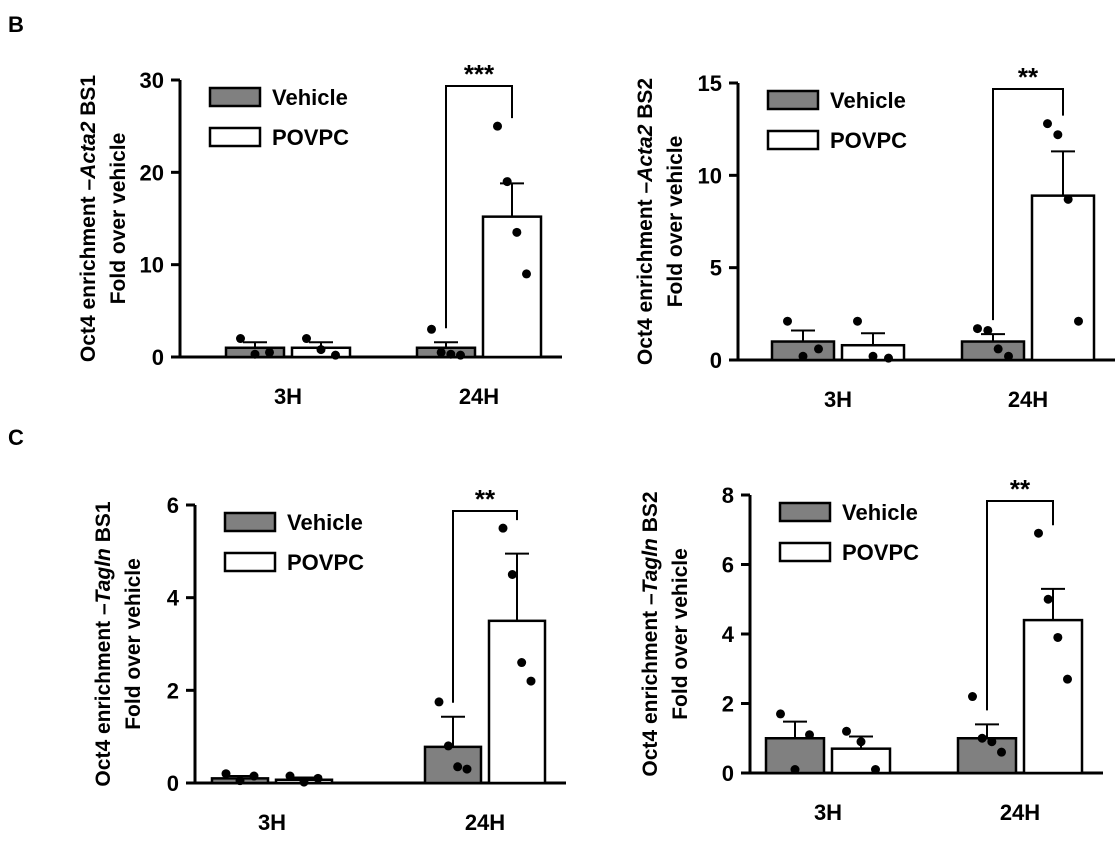  I want to click on y-tick-label: 2, so click(173, 690).